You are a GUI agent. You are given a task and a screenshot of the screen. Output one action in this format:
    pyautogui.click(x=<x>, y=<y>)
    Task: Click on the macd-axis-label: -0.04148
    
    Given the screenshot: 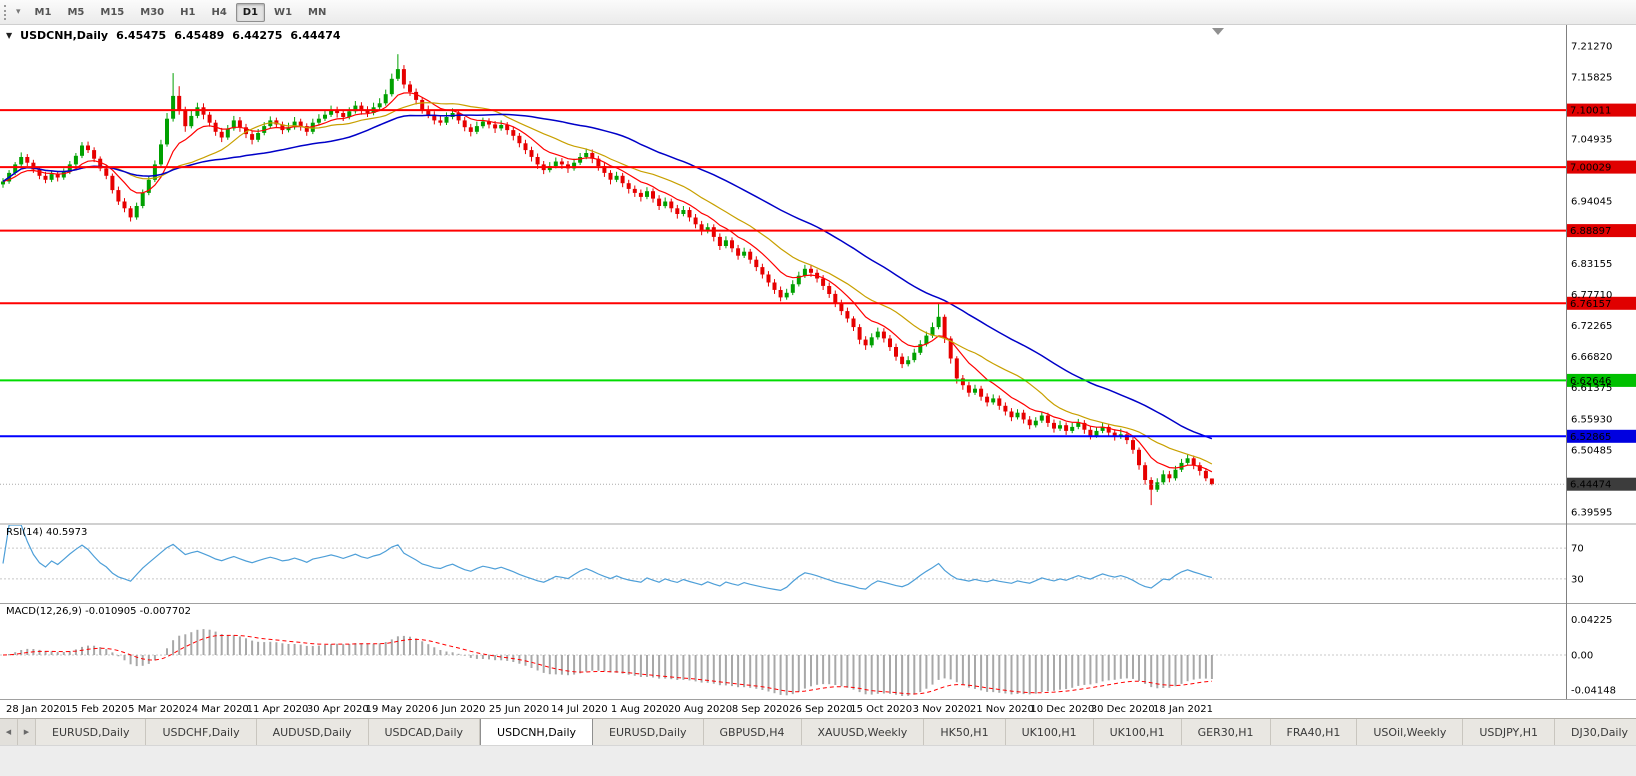 What is the action you would take?
    pyautogui.click(x=1593, y=691)
    